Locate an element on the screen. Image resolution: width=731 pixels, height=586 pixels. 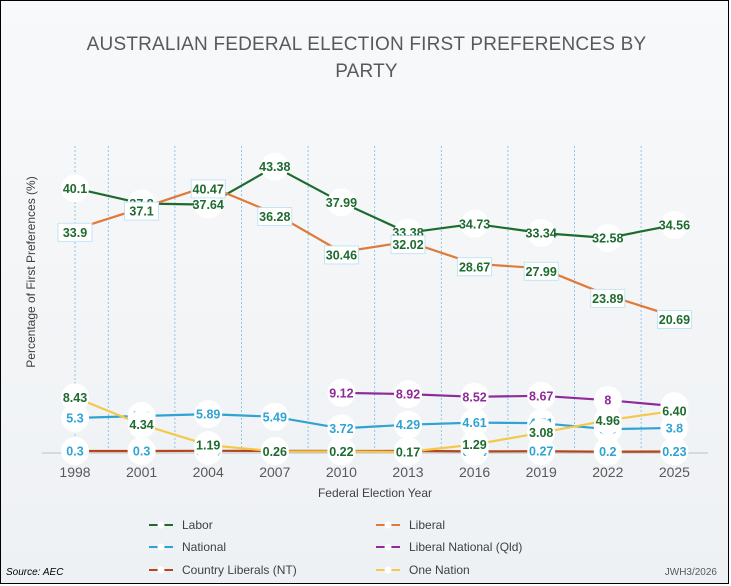
data-label: 37.64 is located at coordinates (208, 205).